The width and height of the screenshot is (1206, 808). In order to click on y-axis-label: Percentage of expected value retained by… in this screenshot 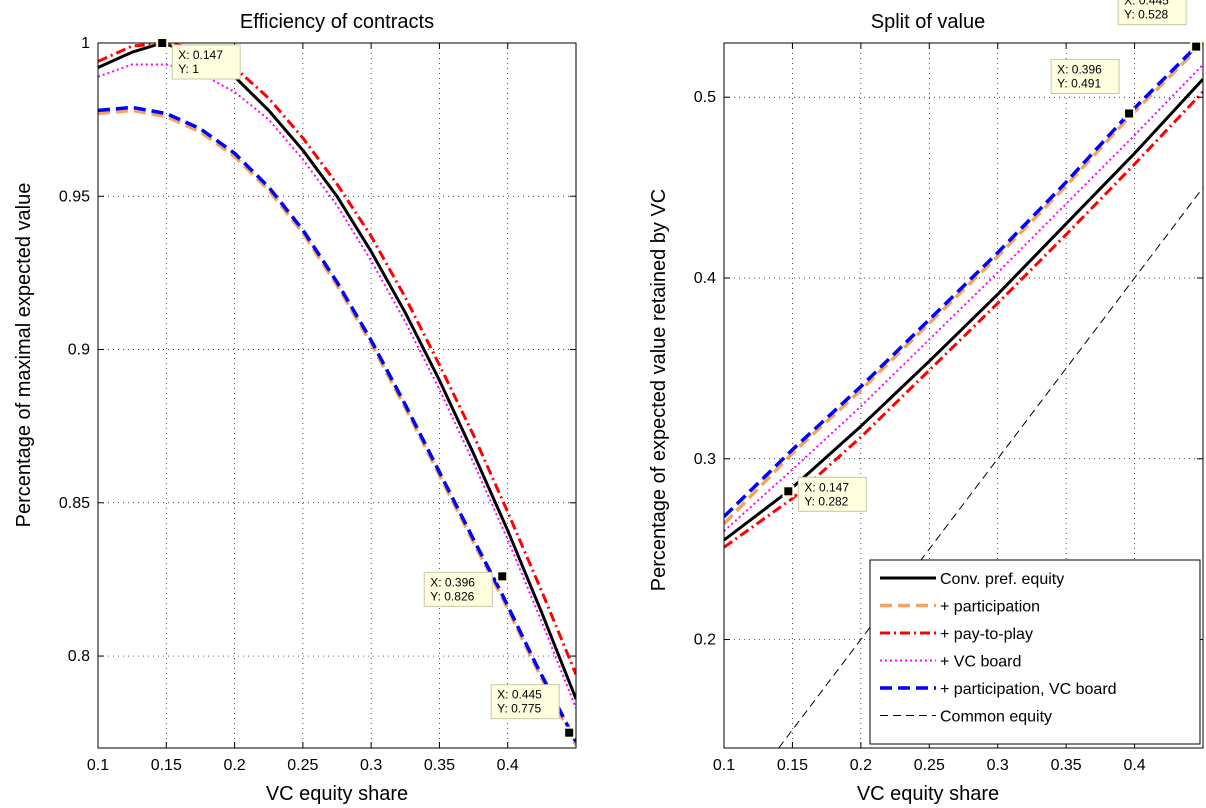, I will do `click(659, 390)`.